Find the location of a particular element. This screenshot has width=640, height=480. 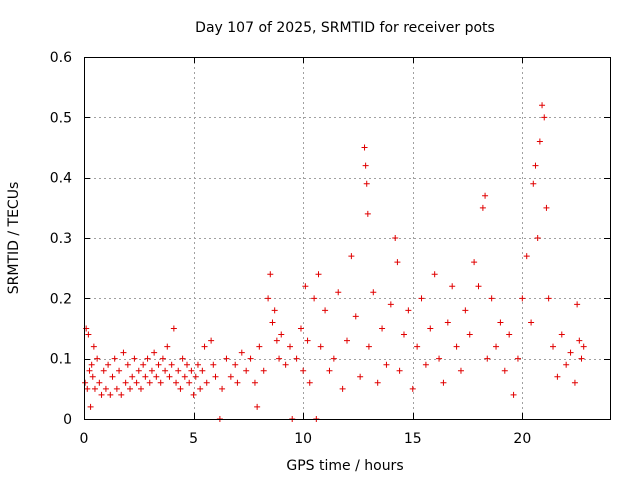

x-tick-labels: 0 5 10 15 20 is located at coordinates (306, 439).